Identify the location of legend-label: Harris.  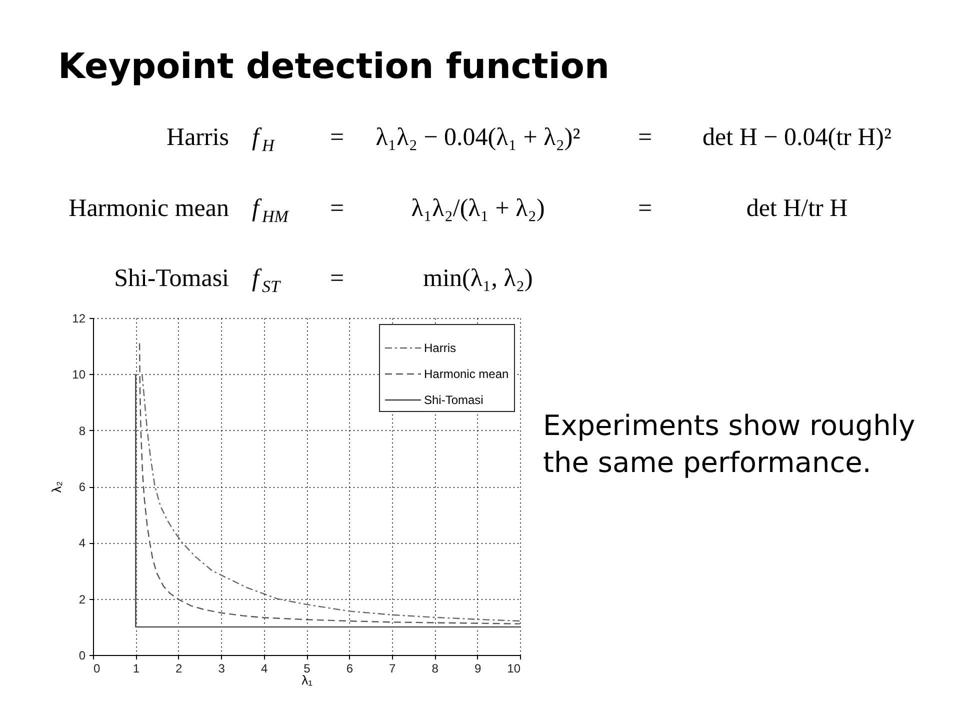
(440, 348).